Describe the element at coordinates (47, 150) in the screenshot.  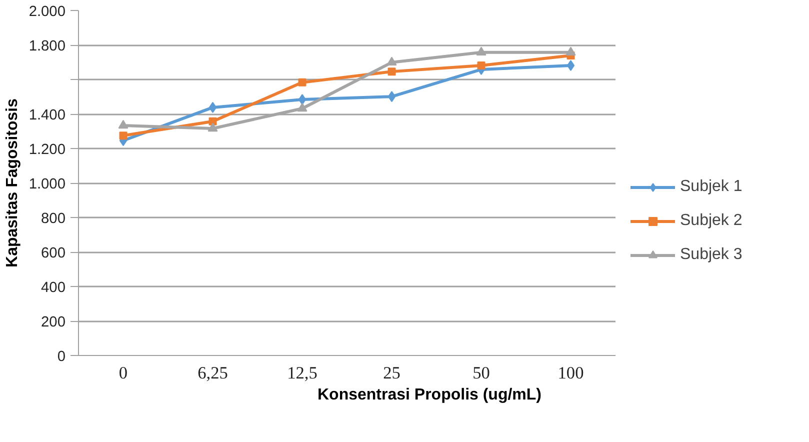
I see `y-tick-label: 1.200` at that location.